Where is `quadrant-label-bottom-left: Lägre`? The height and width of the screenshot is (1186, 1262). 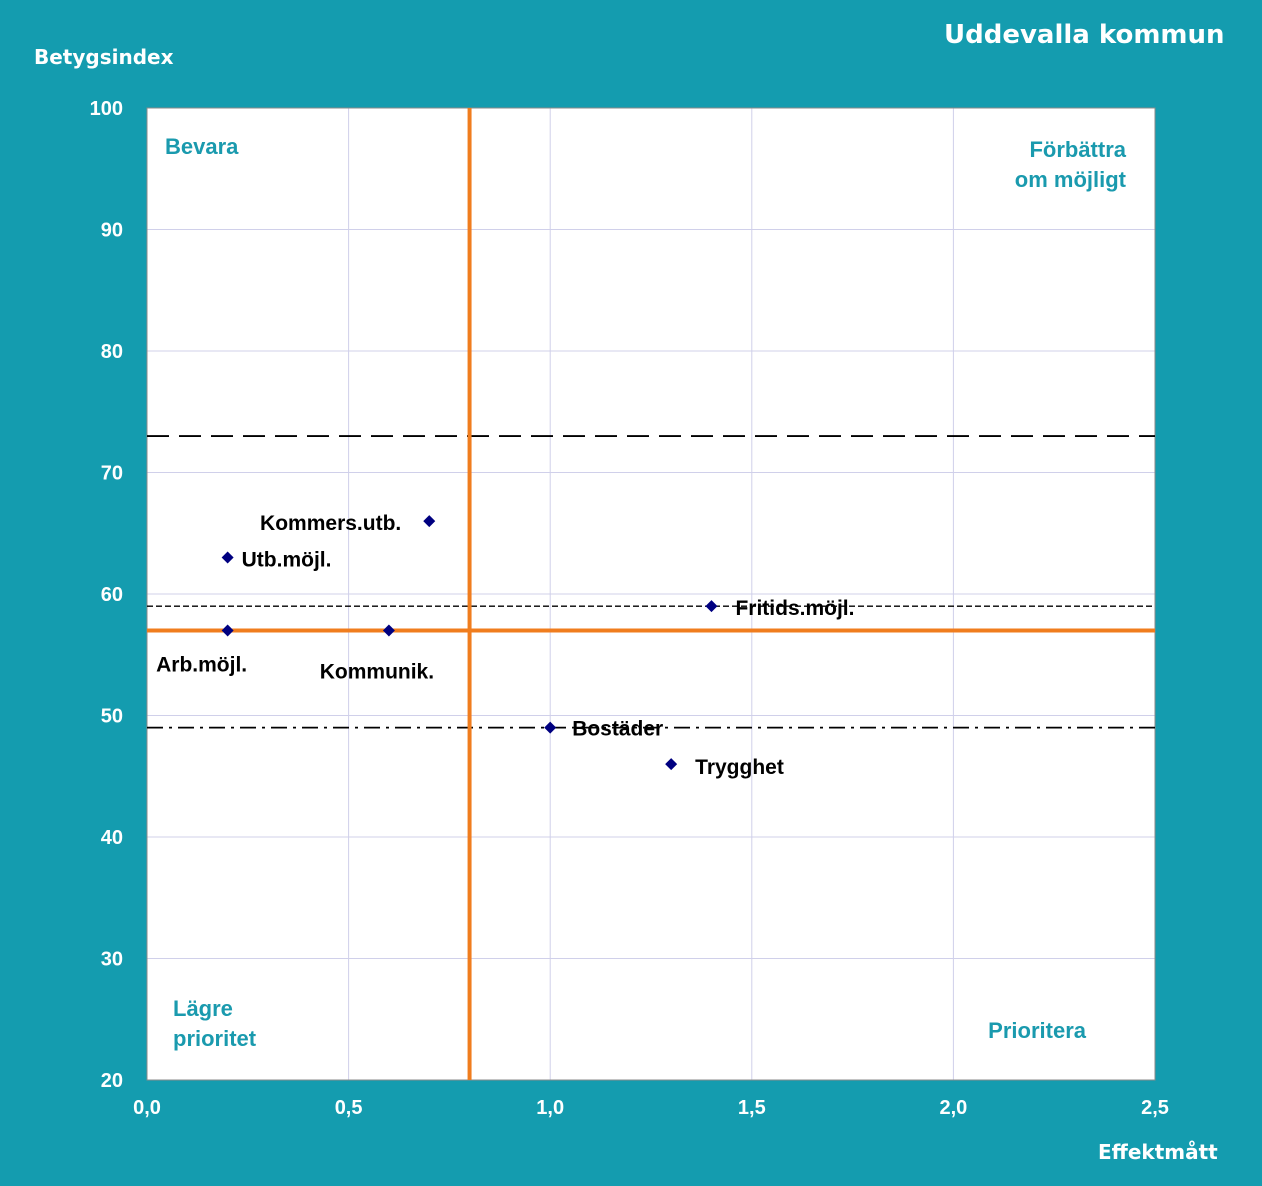 quadrant-label-bottom-left: Lägre is located at coordinates (203, 1008).